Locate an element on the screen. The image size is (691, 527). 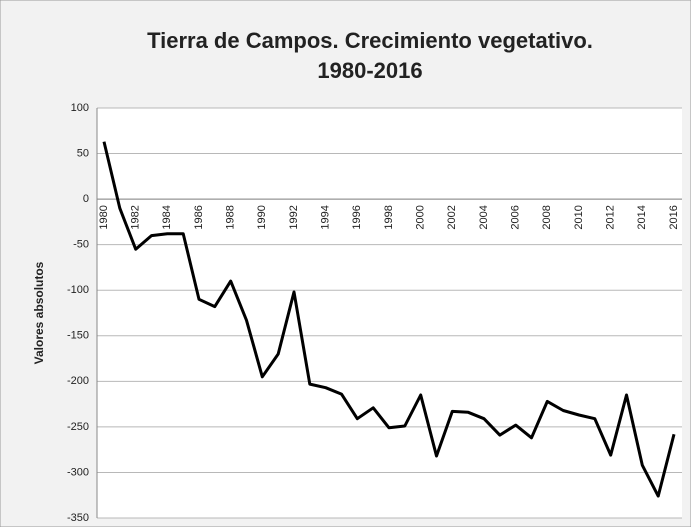
x-tick-label: 1998 is located at coordinates (389, 217).